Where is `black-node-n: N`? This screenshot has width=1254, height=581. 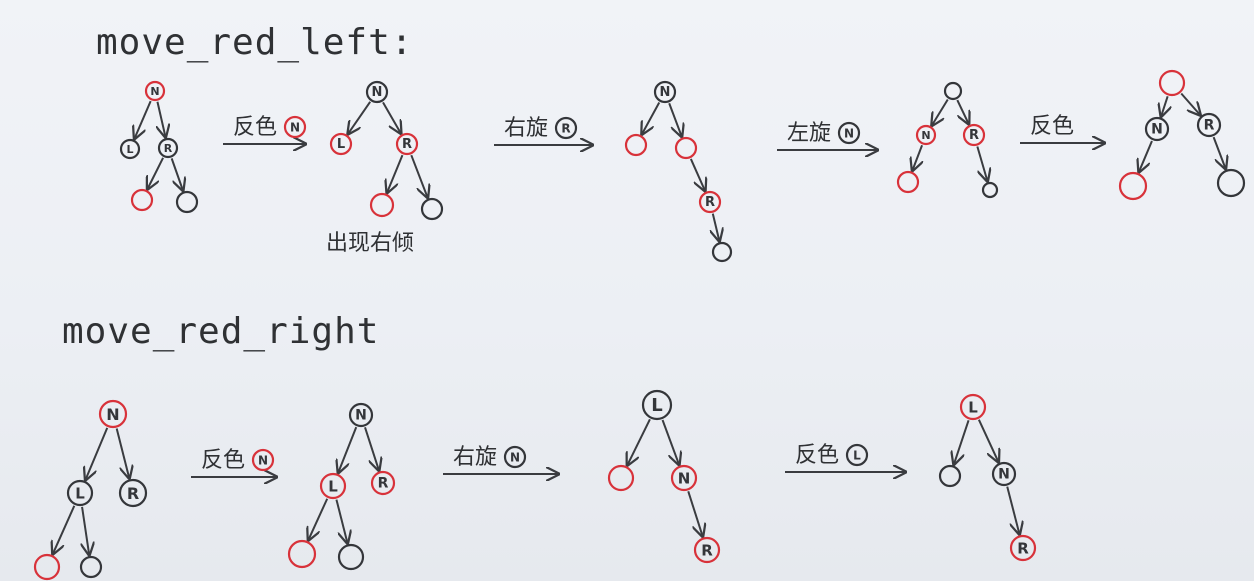
black-node-n: N is located at coordinates (361, 415).